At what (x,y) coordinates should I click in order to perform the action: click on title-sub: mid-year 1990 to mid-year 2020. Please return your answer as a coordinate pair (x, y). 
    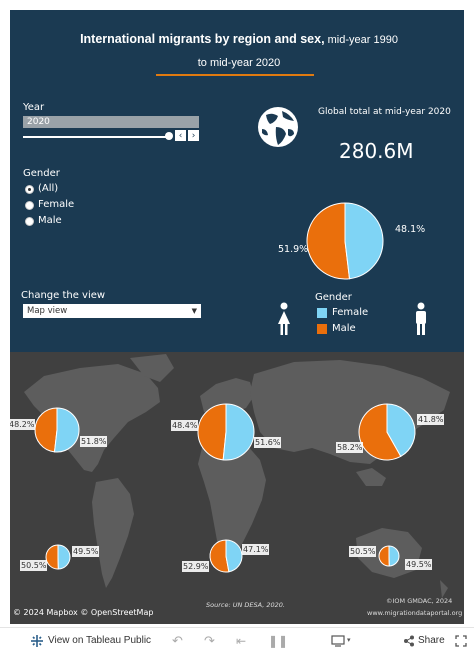
    Looking at the image, I should click on (297, 51).